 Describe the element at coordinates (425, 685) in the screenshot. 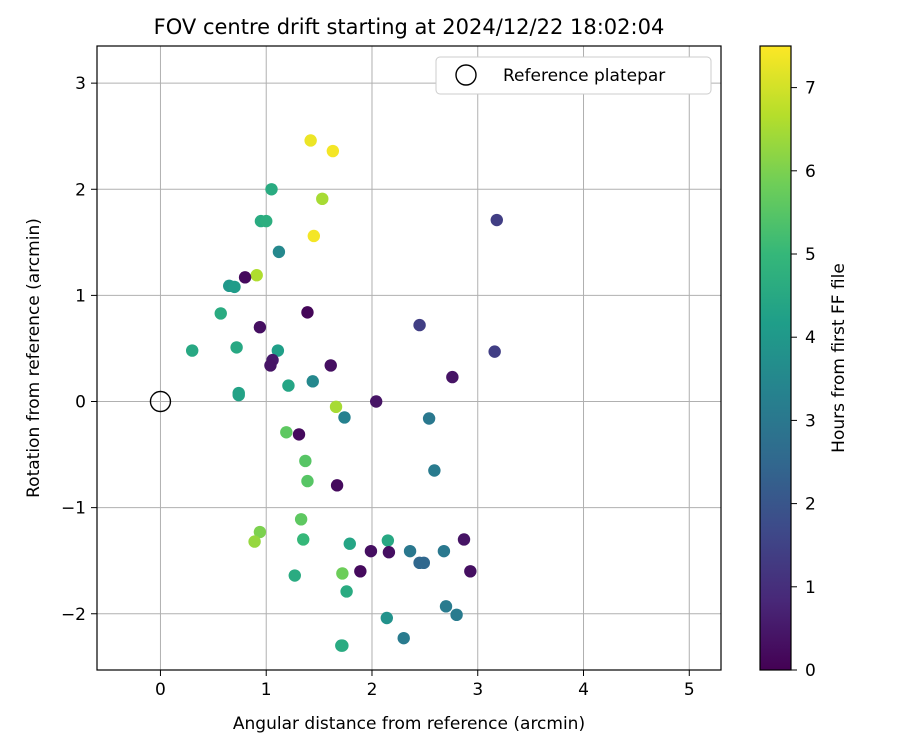

I see `x-axis: 0 1 2 3 4 5` at that location.